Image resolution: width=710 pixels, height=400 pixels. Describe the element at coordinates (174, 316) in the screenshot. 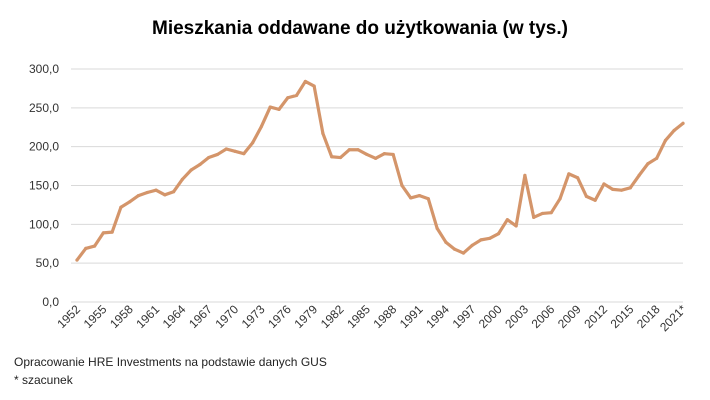

I see `x-tick-label: 1964` at that location.